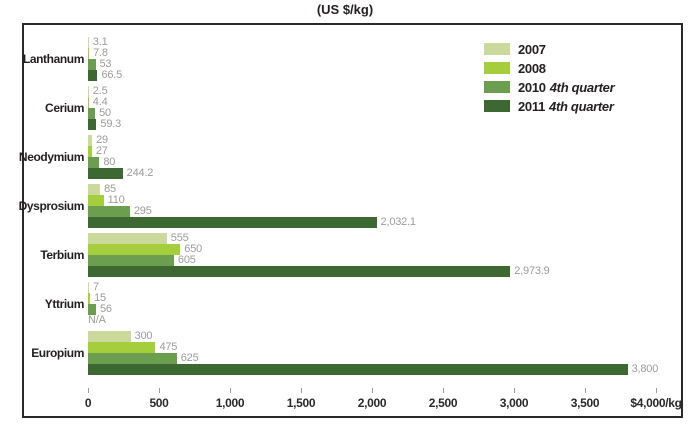 The width and height of the screenshot is (690, 425). What do you see at coordinates (100, 42) in the screenshot?
I see `value-label: 3.1` at bounding box center [100, 42].